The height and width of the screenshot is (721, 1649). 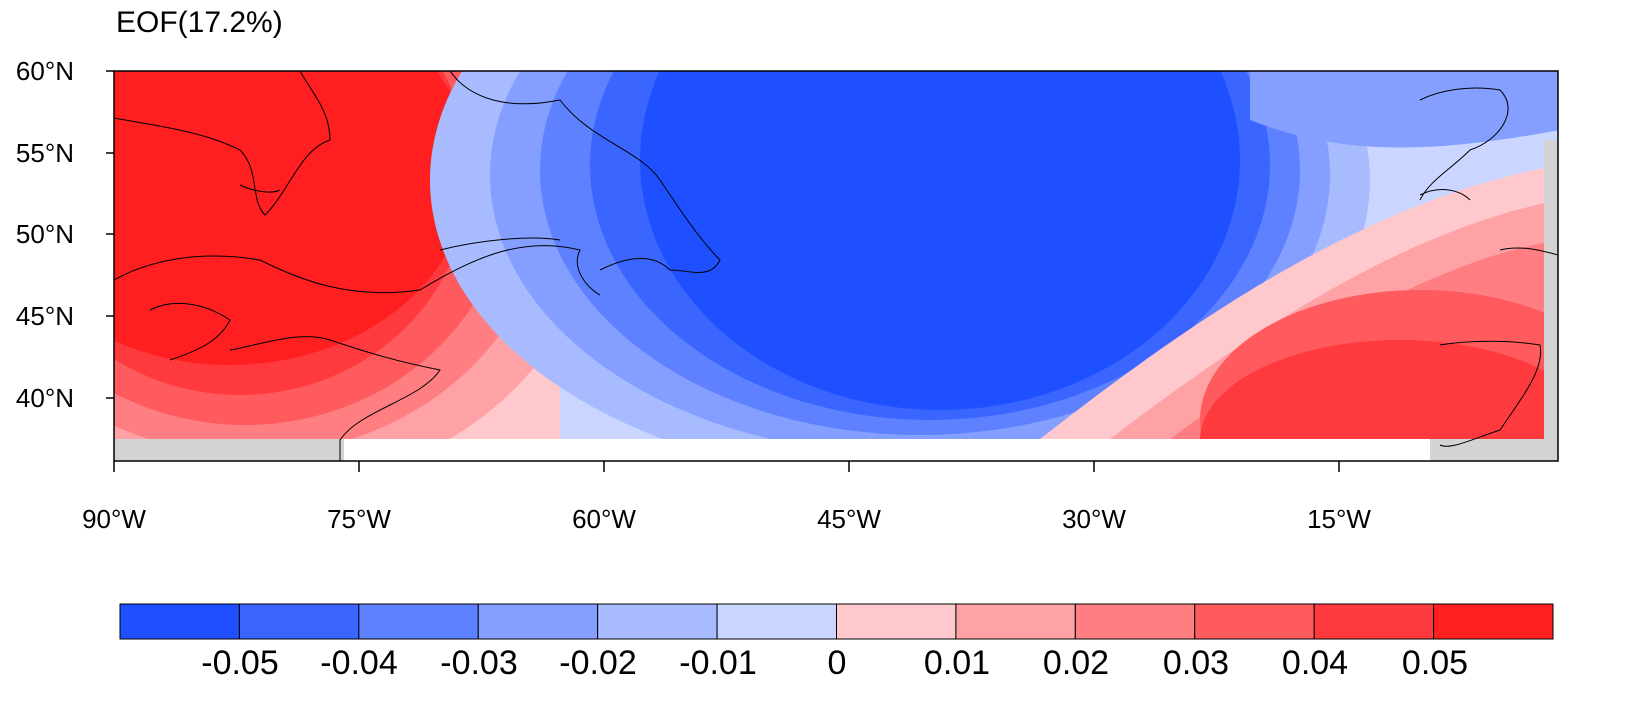 I want to click on colorbar-label: 0.02, so click(x=1076, y=663).